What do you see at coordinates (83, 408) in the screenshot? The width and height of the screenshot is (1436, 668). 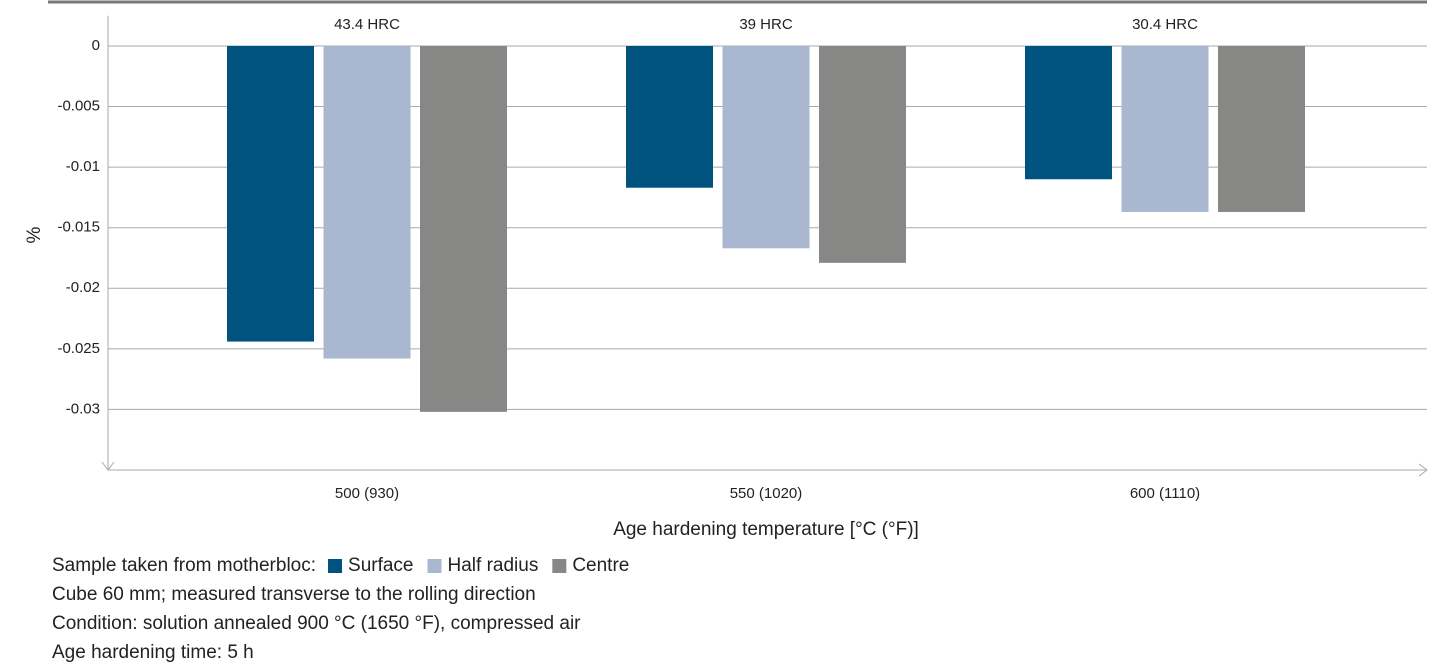 I see `y-tick-label: -0.03` at bounding box center [83, 408].